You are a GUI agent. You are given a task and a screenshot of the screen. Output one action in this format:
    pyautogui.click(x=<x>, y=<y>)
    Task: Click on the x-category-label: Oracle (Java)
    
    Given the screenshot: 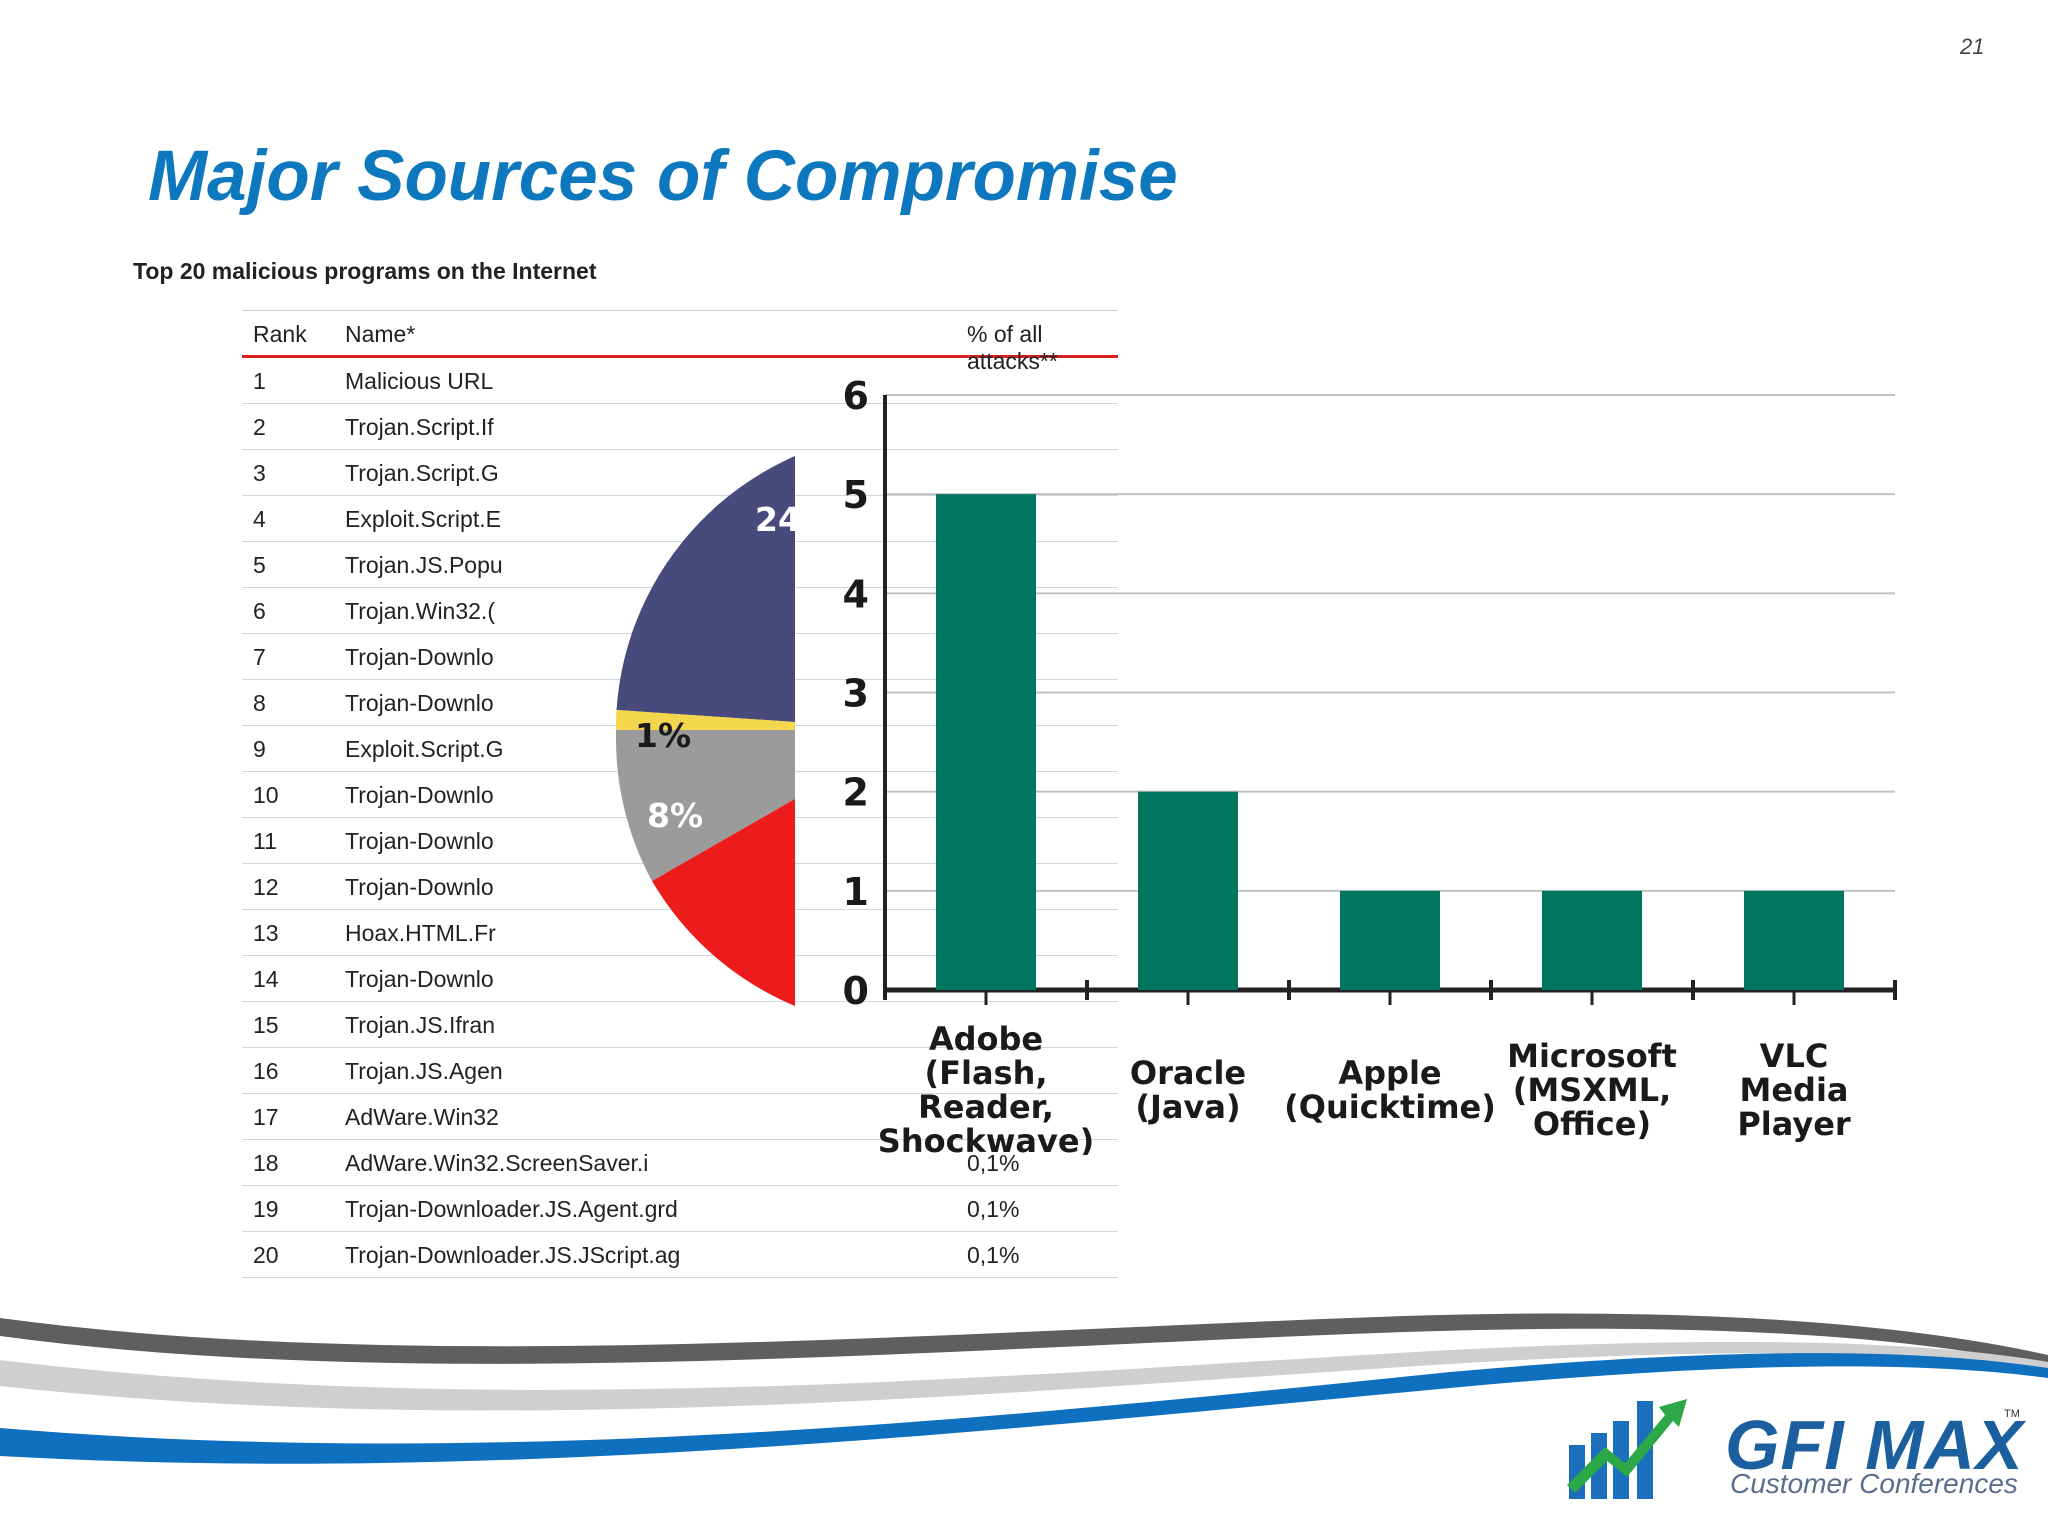 What is the action you would take?
    pyautogui.click(x=1188, y=1090)
    